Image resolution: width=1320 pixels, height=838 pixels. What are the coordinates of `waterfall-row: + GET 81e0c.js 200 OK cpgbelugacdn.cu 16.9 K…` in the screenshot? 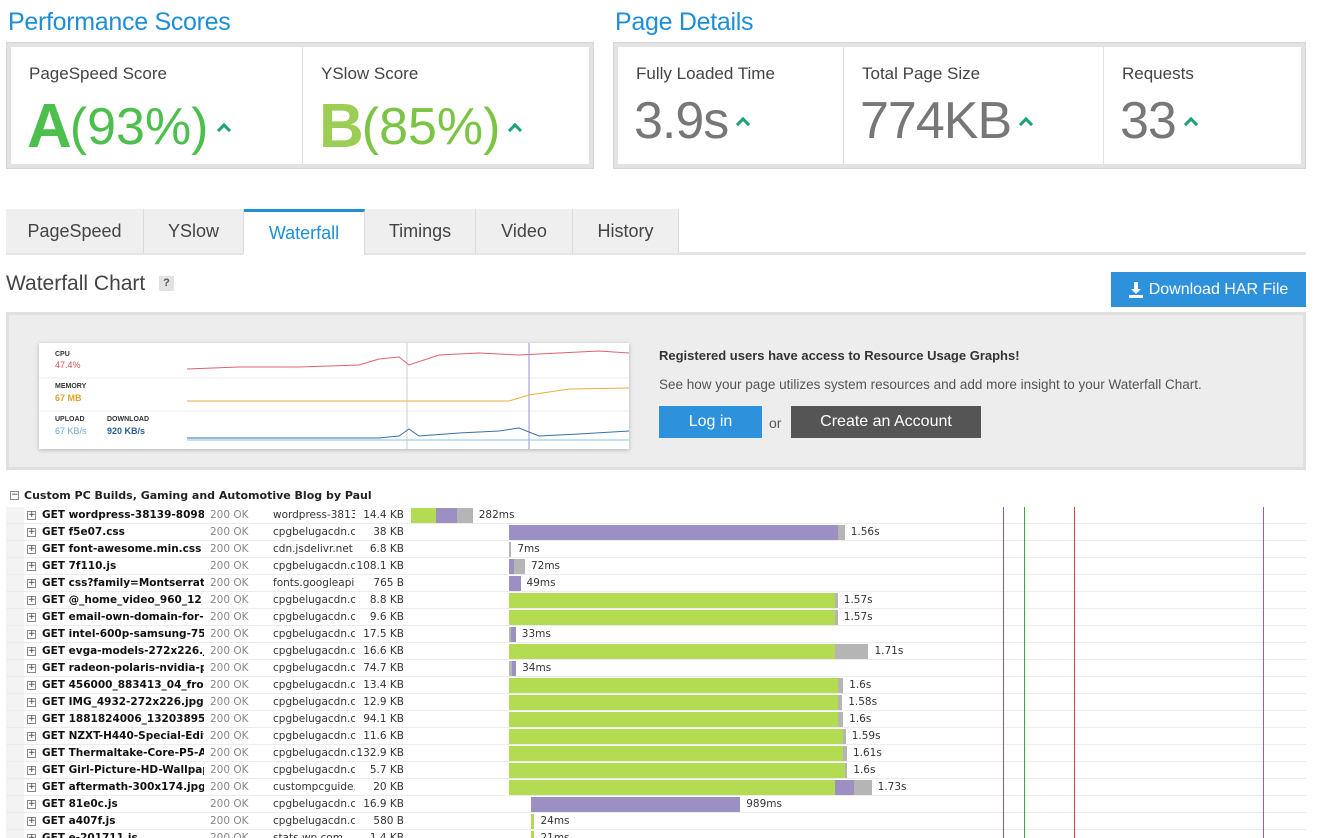 It's located at (656, 804).